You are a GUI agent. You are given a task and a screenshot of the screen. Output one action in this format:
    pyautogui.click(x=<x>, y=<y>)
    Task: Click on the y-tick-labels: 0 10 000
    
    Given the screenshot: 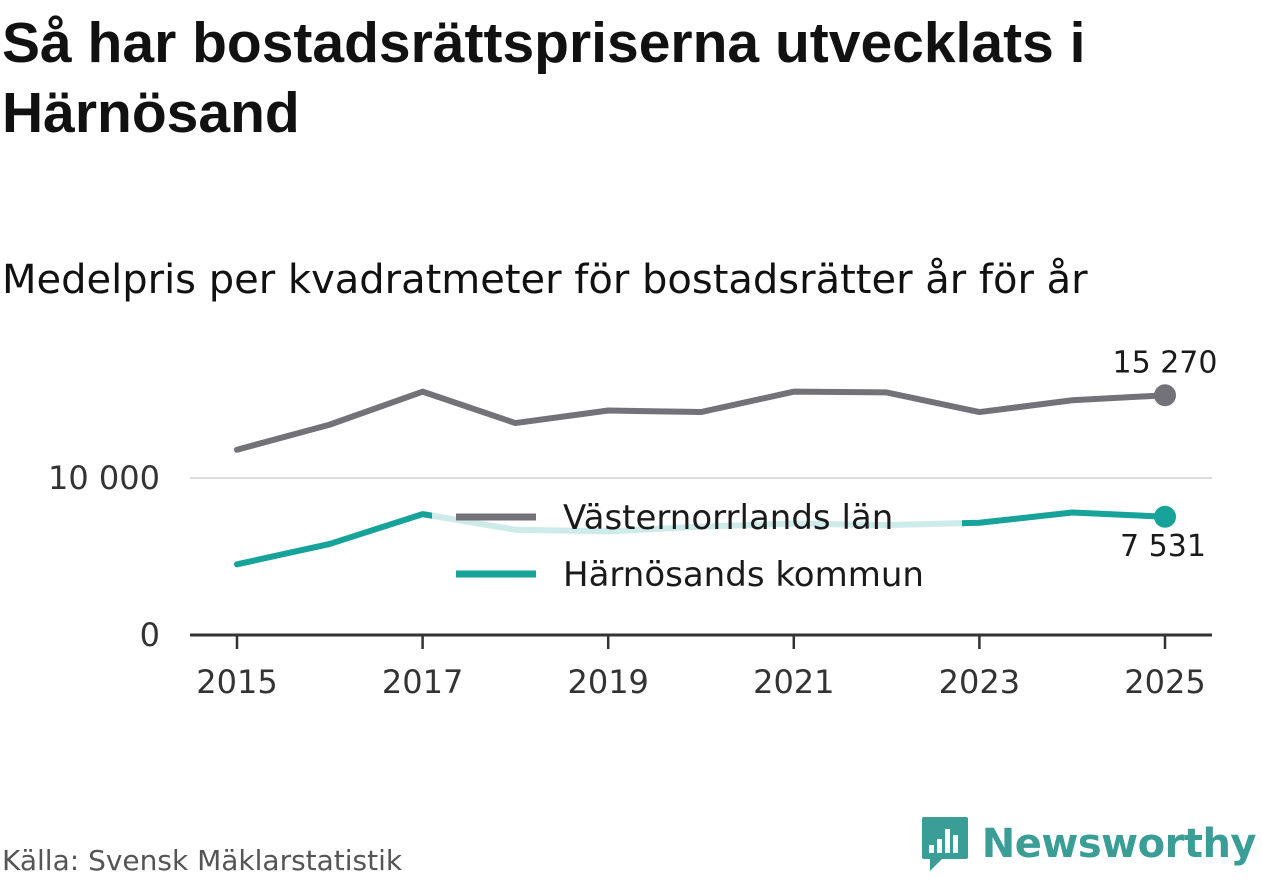 What is the action you would take?
    pyautogui.click(x=104, y=556)
    